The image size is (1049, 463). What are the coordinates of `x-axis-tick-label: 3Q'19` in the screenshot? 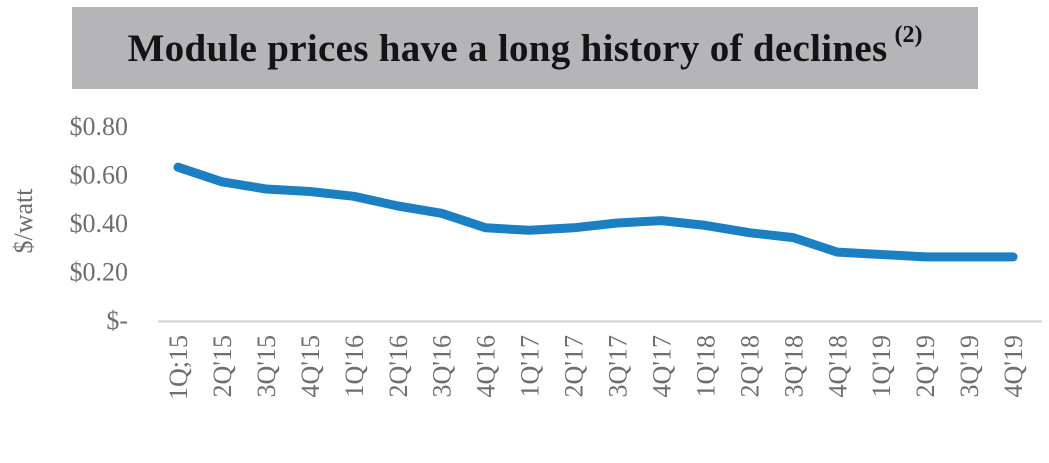 It's located at (969, 366).